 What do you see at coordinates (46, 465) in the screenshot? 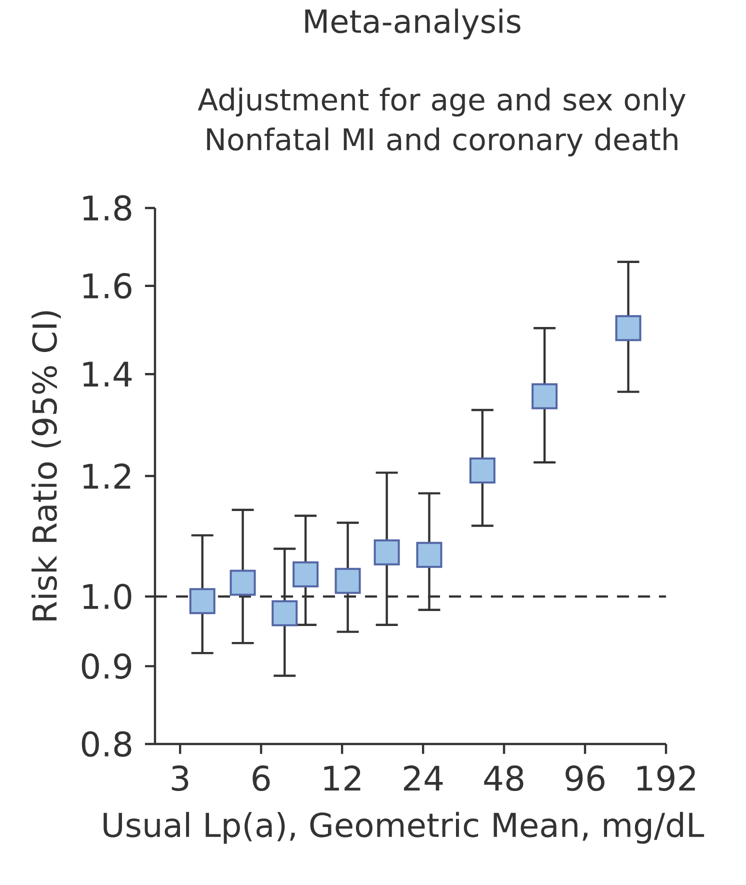
I see `y-axis-title: Risk Ratio (95% CI)` at bounding box center [46, 465].